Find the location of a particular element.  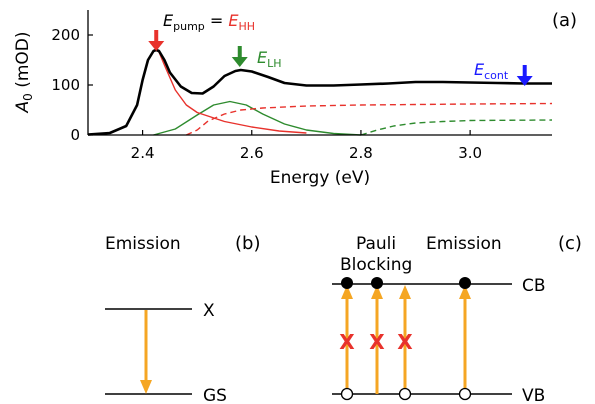

y-tick-label: 100 is located at coordinates (65, 85).